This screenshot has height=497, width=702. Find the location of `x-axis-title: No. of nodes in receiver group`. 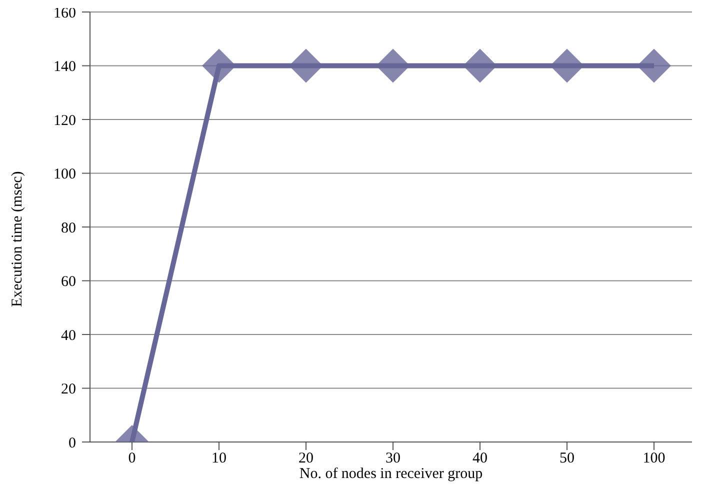

x-axis-title: No. of nodes in receiver group is located at coordinates (391, 474).